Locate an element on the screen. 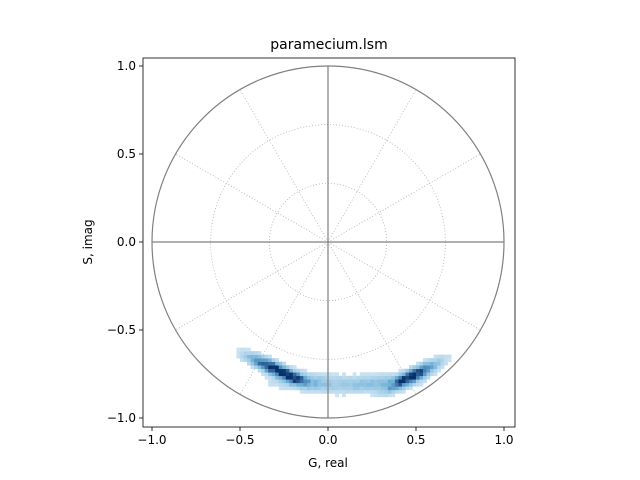 The width and height of the screenshot is (640, 480). x-tick-label: −0.5 is located at coordinates (239, 440).